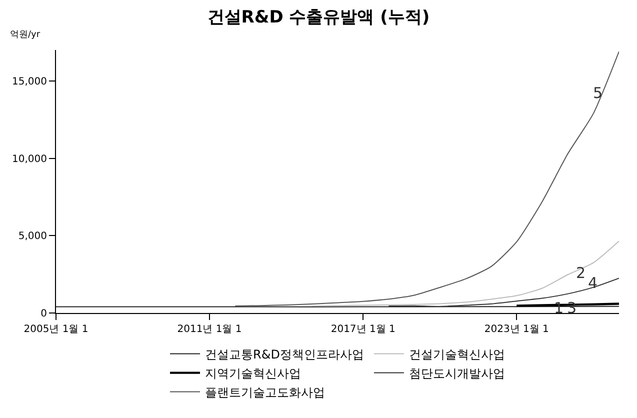 This screenshot has height=418, width=637. Describe the element at coordinates (25, 35) in the screenshot. I see `y-axis-title: 억원/yr` at that location.